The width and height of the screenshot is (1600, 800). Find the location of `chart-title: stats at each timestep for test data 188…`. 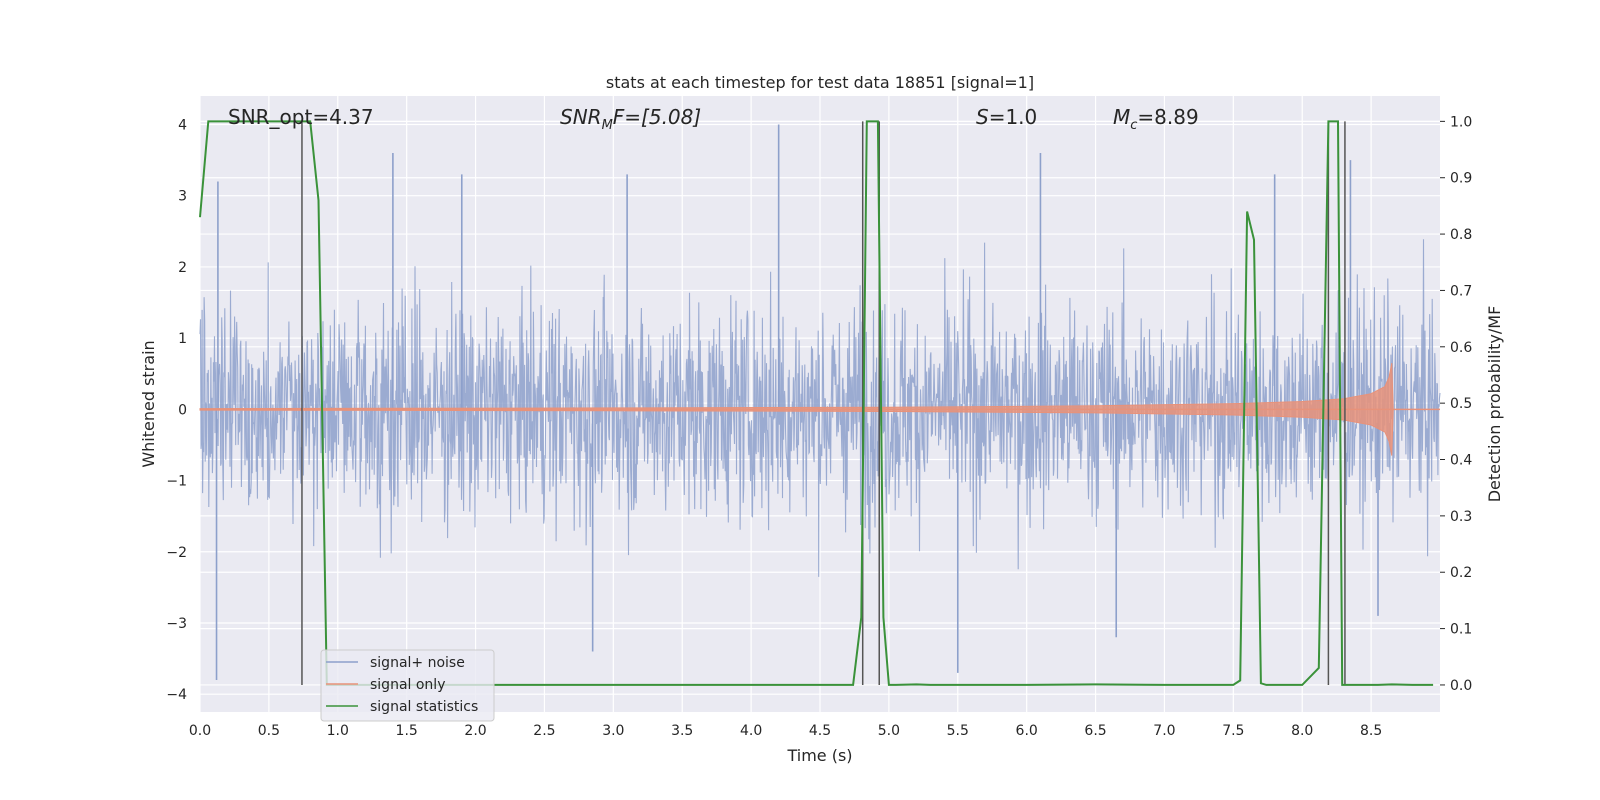

chart-title: stats at each timestep for test data 188… is located at coordinates (820, 82).